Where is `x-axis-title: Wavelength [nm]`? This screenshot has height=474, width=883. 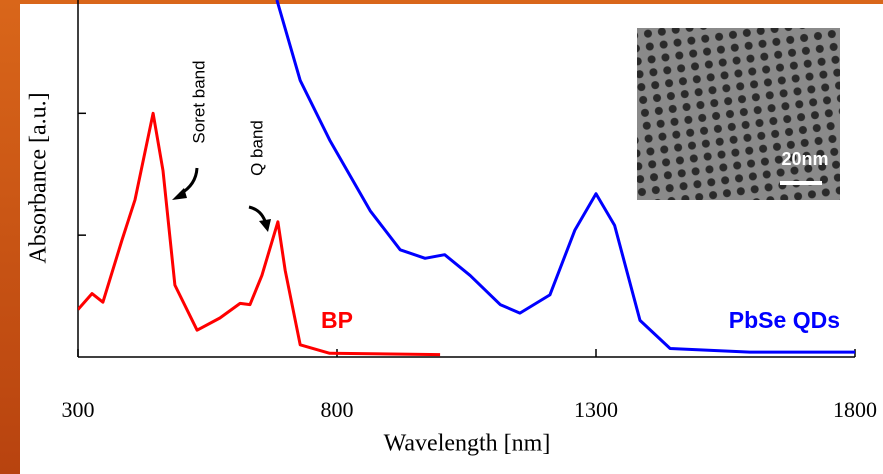
x-axis-title: Wavelength [nm] is located at coordinates (467, 444).